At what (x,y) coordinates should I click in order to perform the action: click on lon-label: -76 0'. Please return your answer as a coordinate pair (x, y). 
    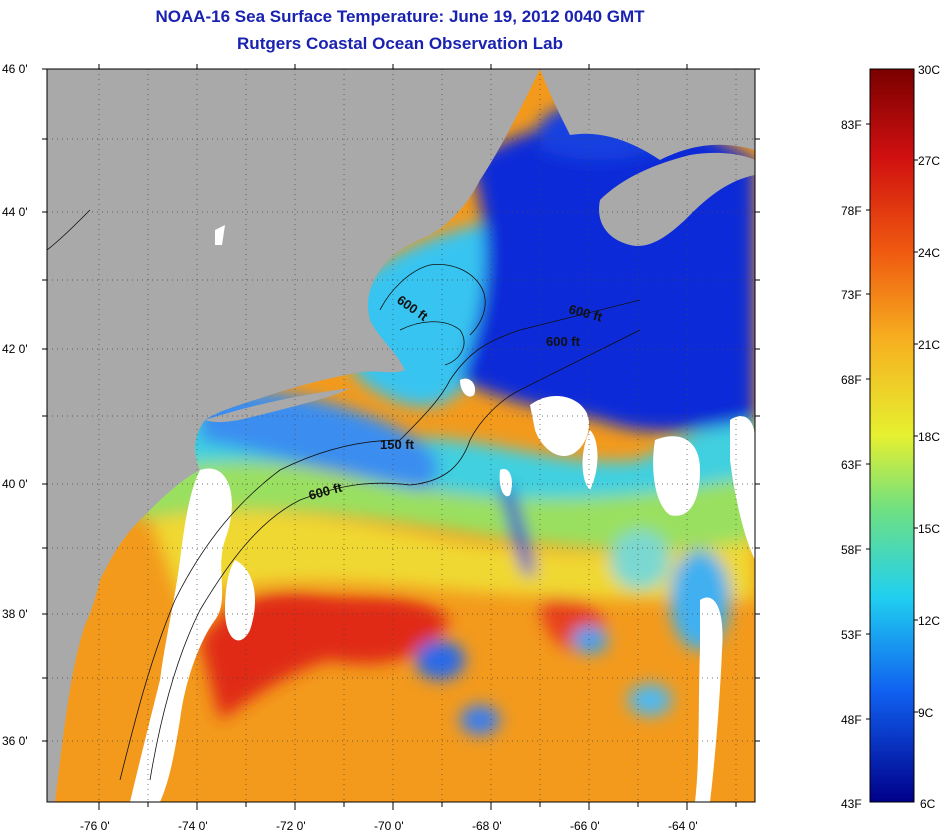
    Looking at the image, I should click on (95, 826).